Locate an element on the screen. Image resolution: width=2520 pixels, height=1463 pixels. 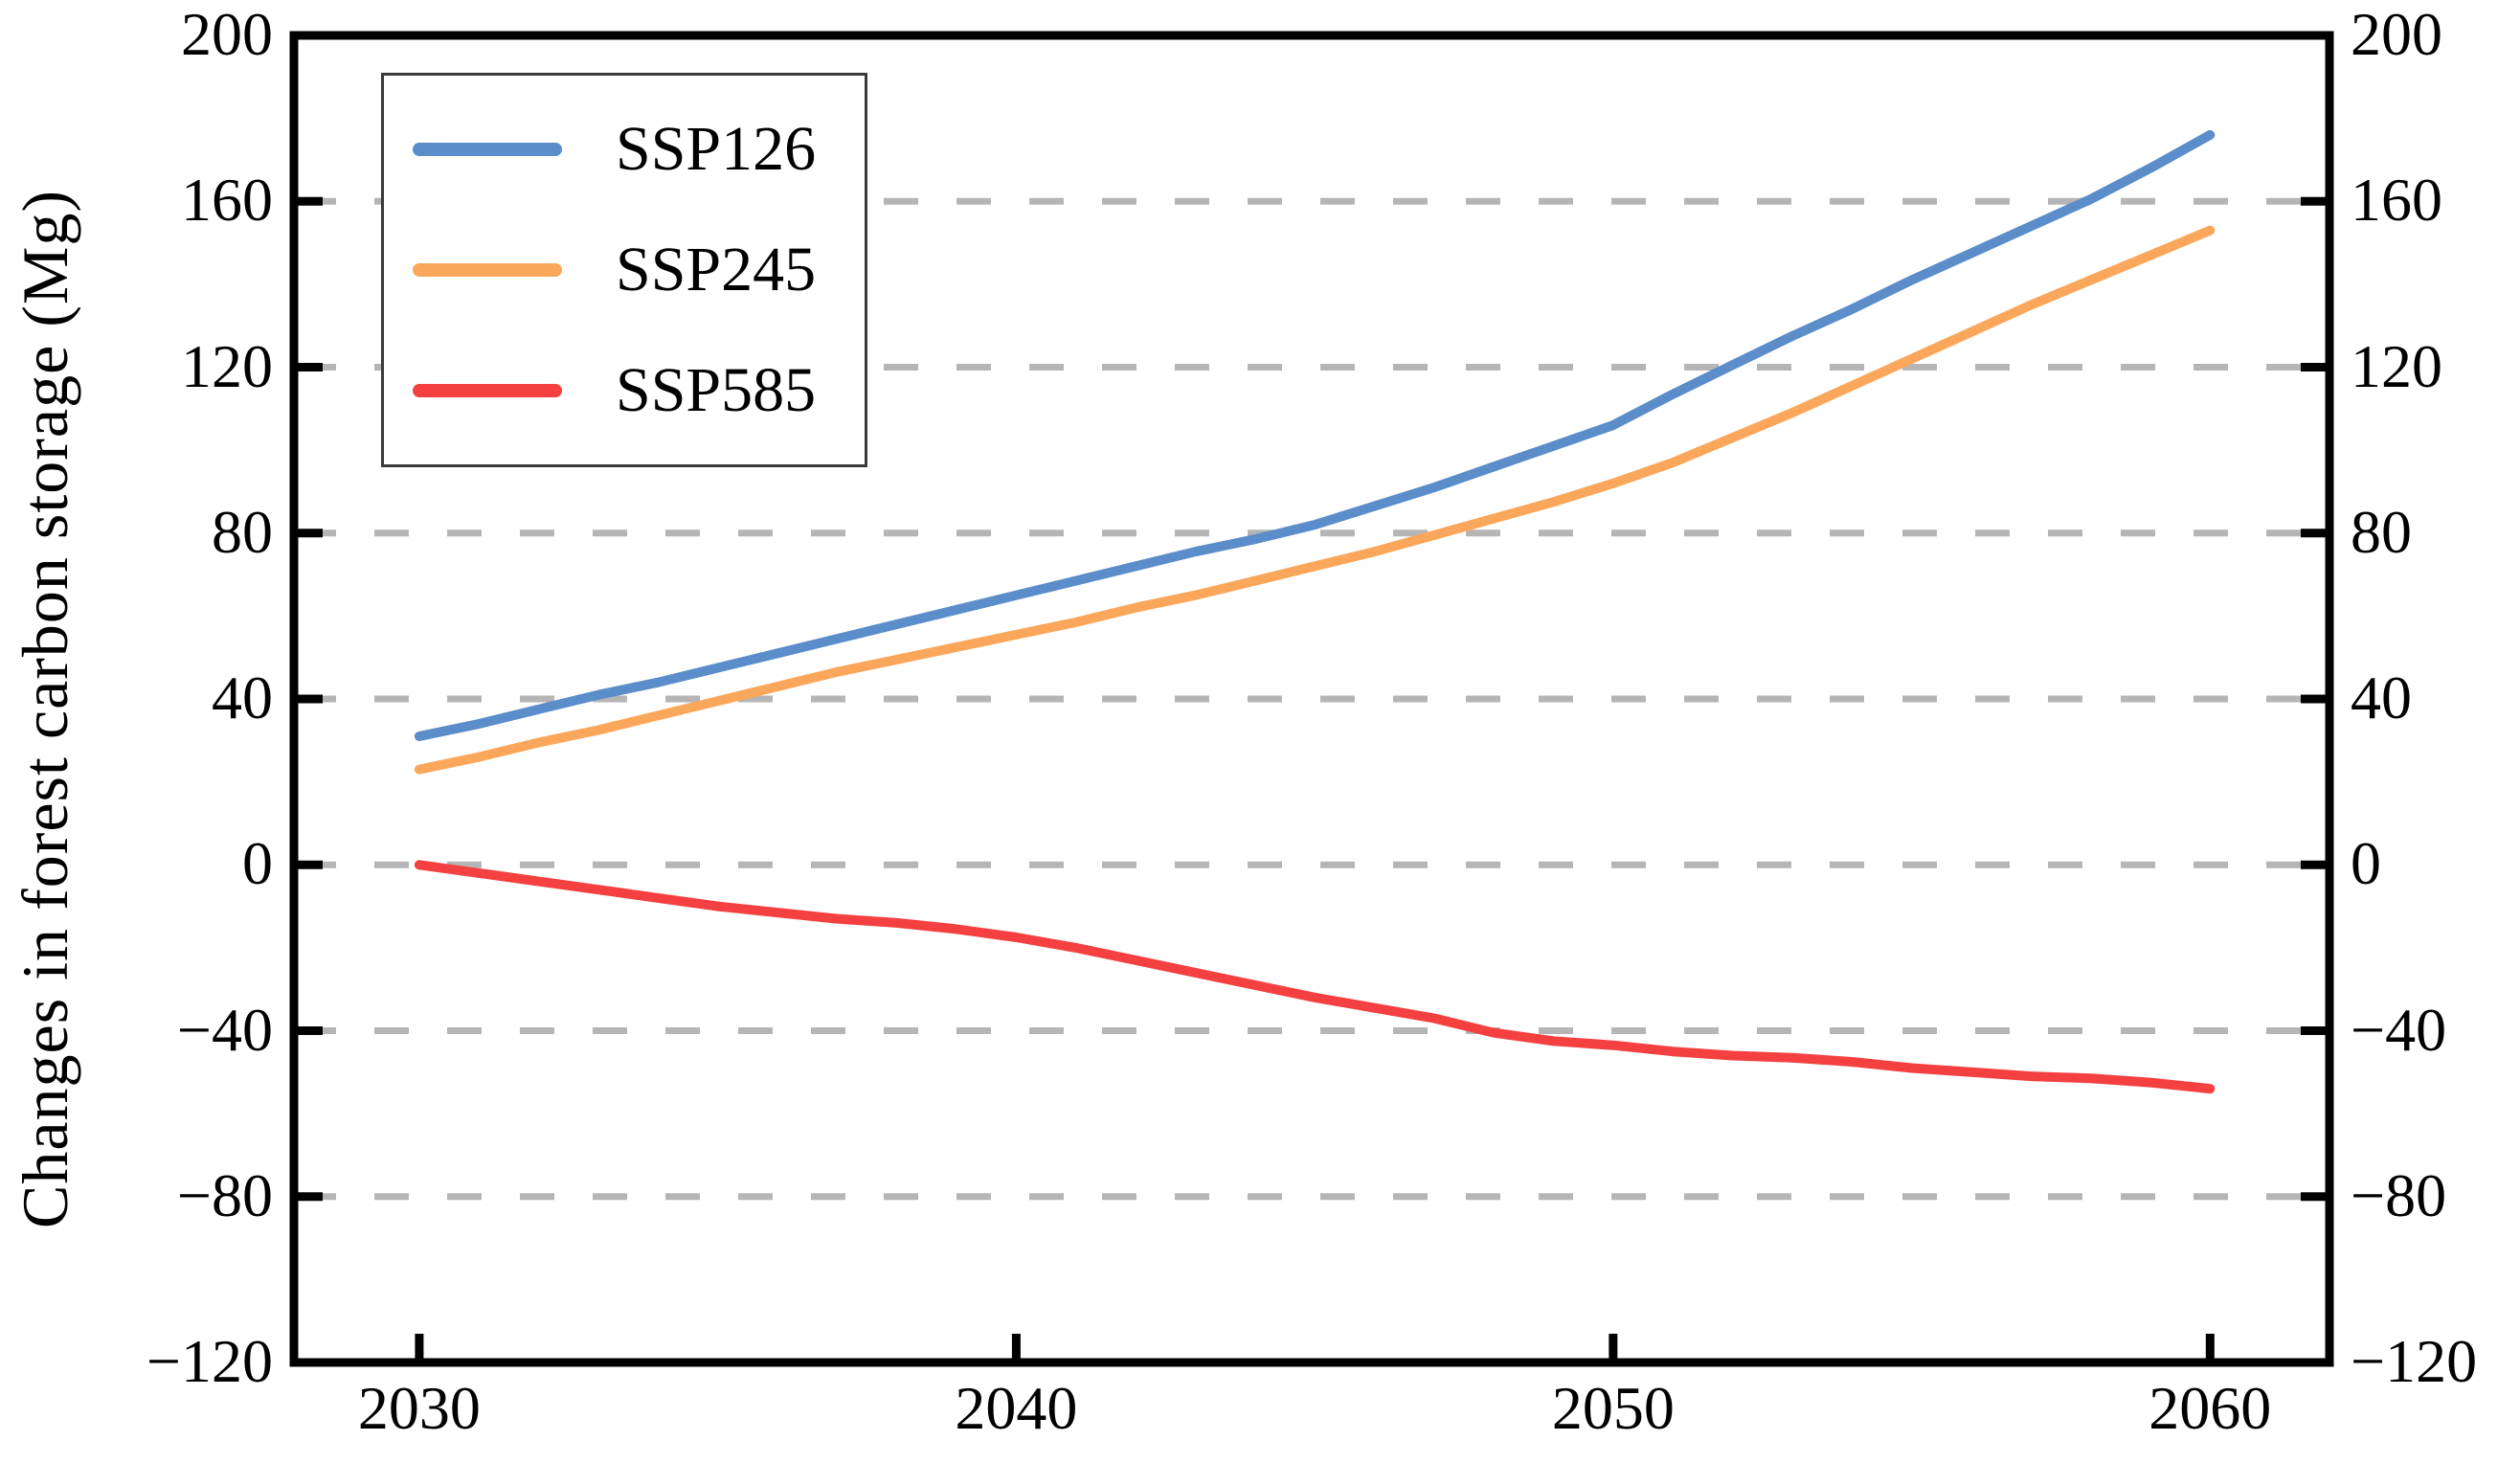
legend-label-ssp126: SSP126 is located at coordinates (716, 149).